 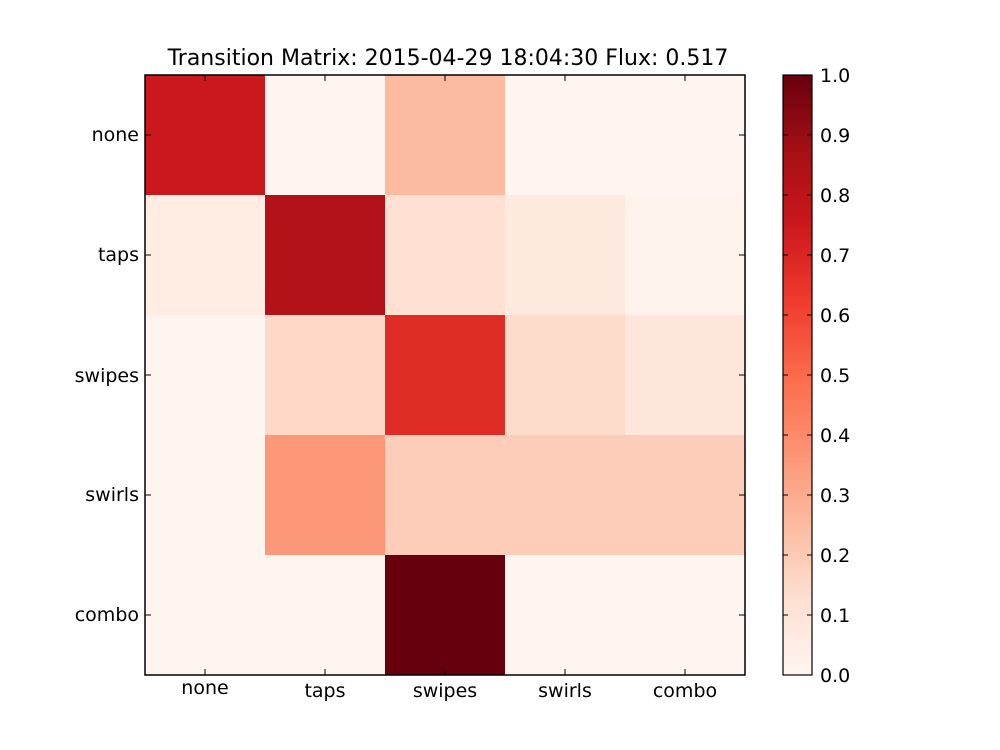 I want to click on y-tick-label-none: none, so click(x=115, y=135).